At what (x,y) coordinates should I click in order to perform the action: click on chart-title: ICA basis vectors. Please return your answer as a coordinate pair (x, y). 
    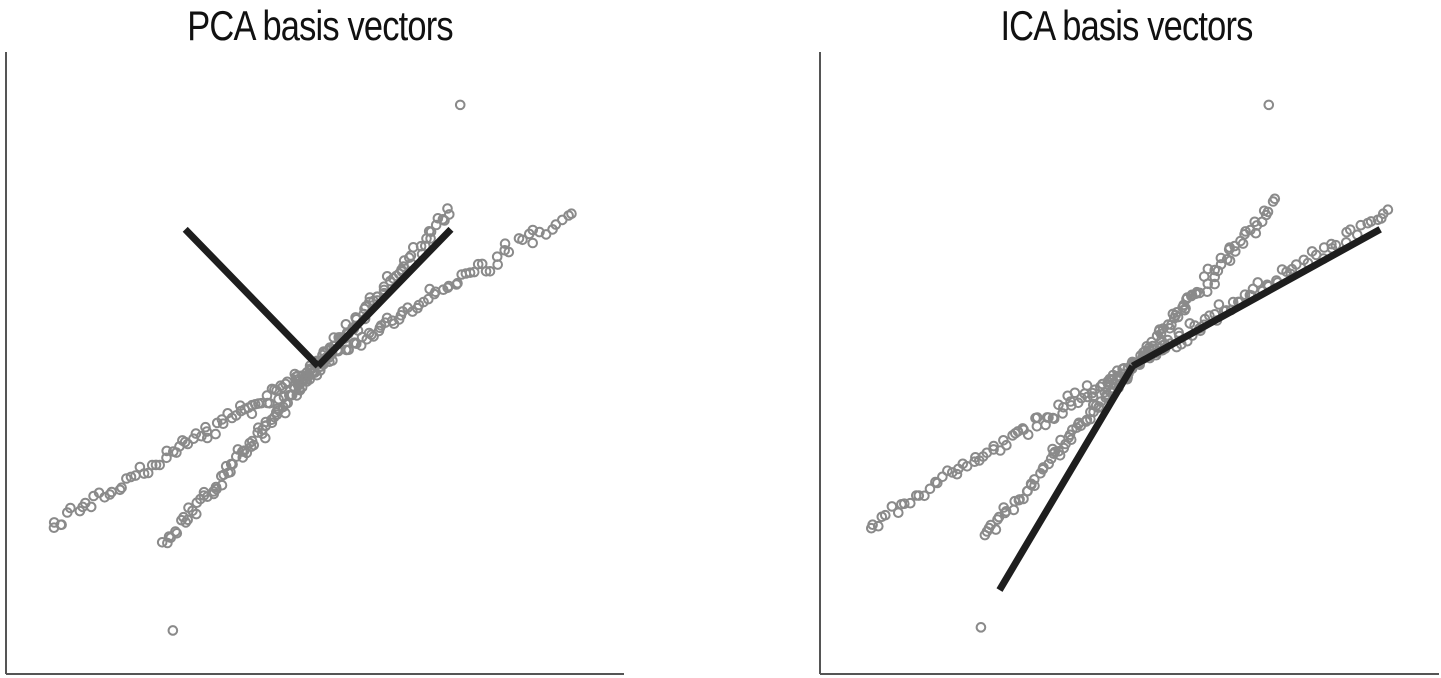
    Looking at the image, I should click on (1126, 25).